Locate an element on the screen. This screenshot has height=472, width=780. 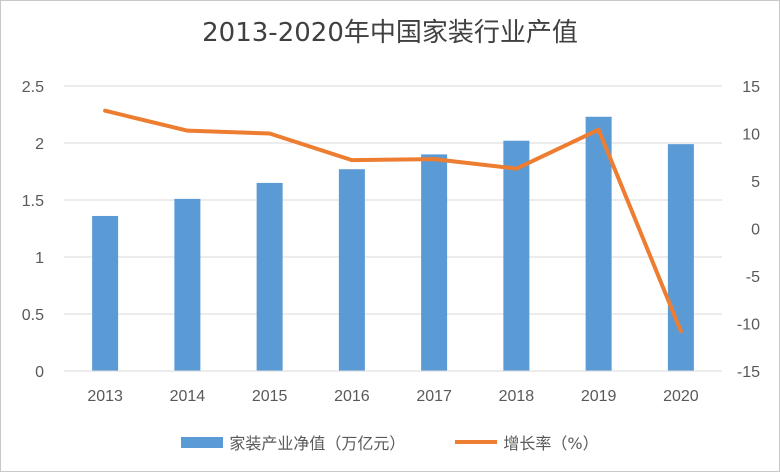
y-right-tick-label: 5 is located at coordinates (755, 182).